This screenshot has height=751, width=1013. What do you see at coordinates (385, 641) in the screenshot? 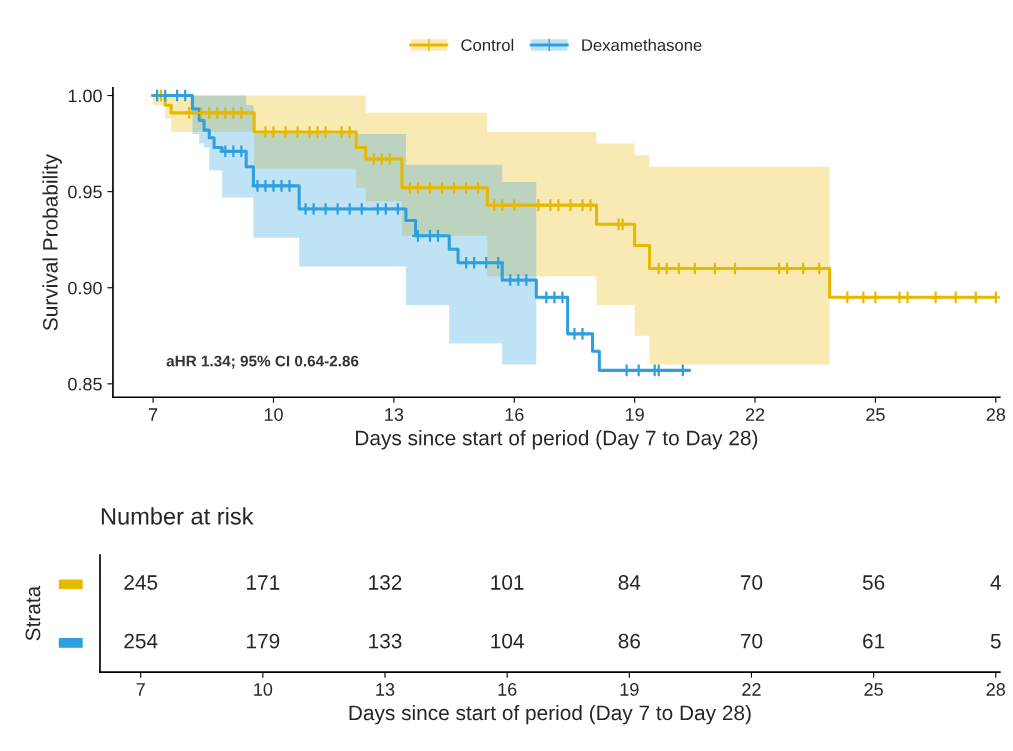
I see `data-label: 133` at bounding box center [385, 641].